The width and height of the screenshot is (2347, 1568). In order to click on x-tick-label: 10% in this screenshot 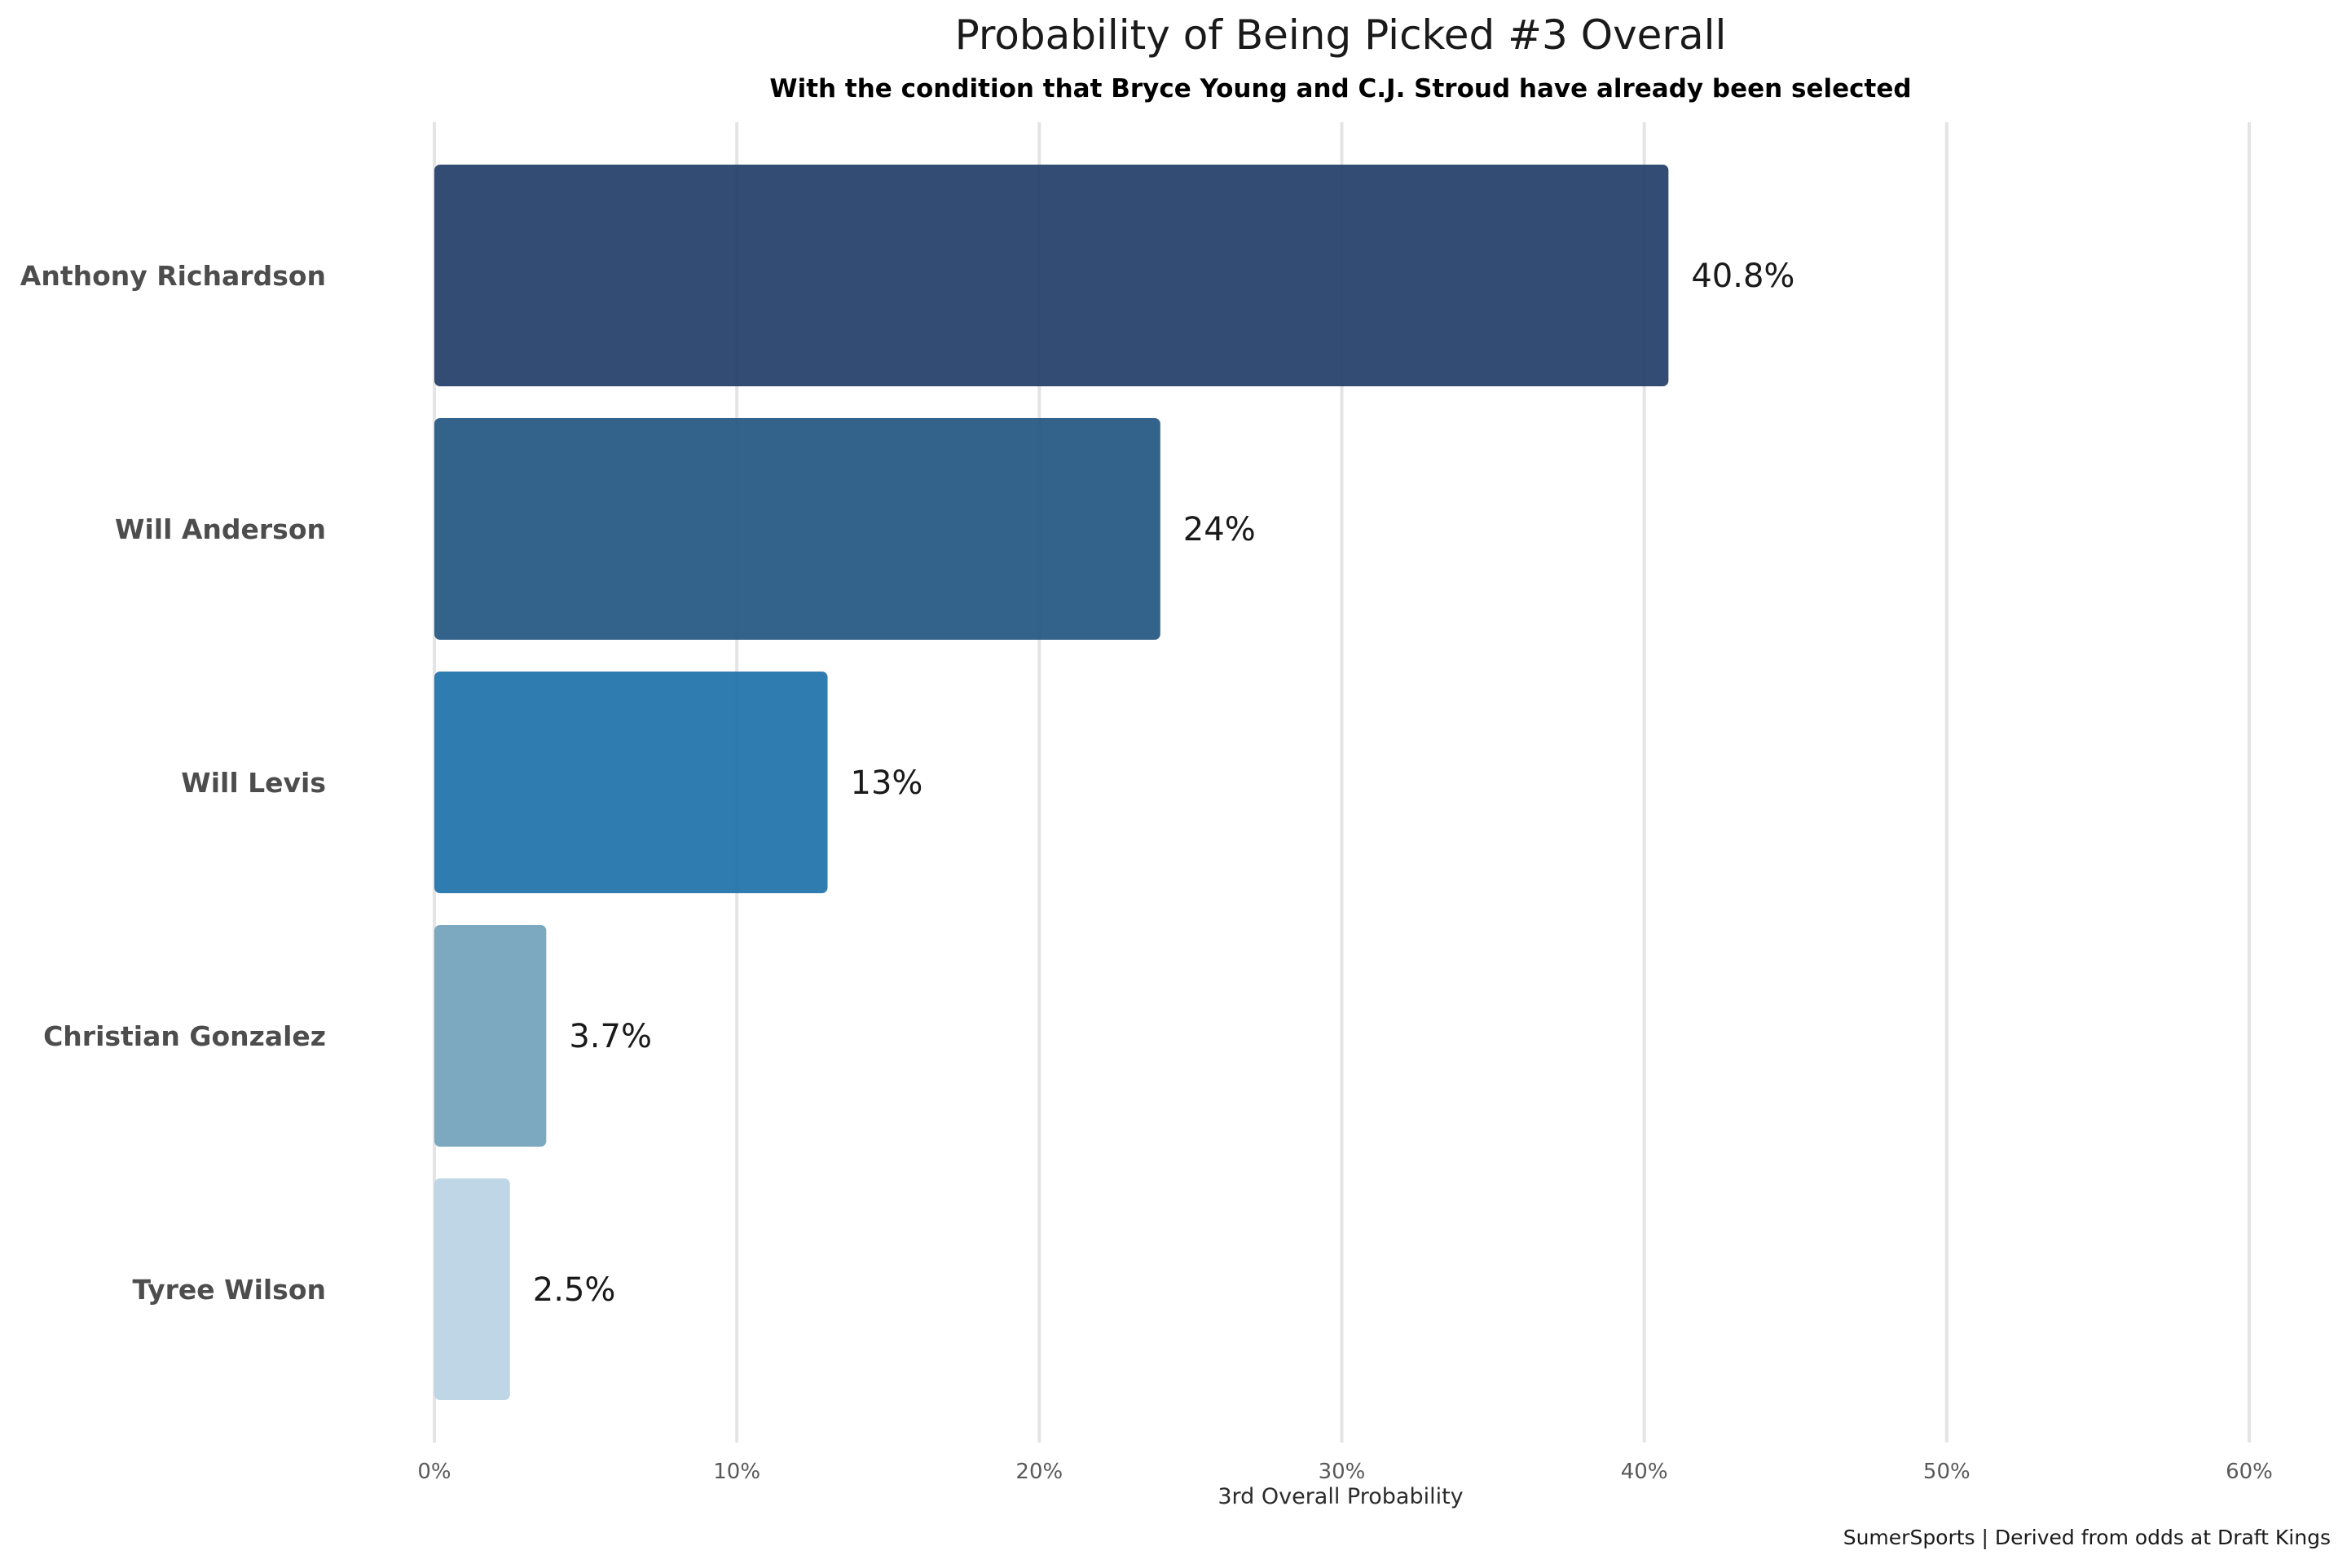, I will do `click(737, 1472)`.